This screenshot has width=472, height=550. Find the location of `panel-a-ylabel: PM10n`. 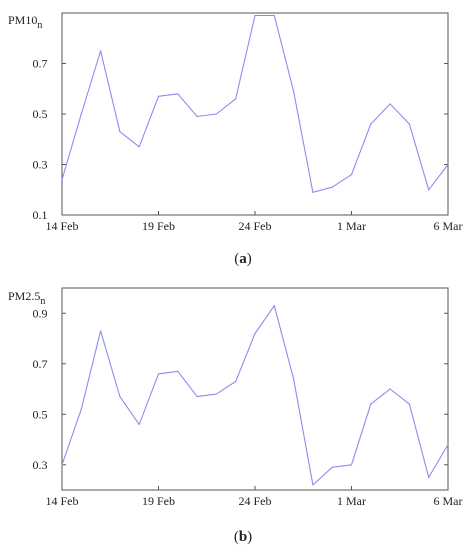

panel-a-ylabel: PM10n is located at coordinates (25, 22).